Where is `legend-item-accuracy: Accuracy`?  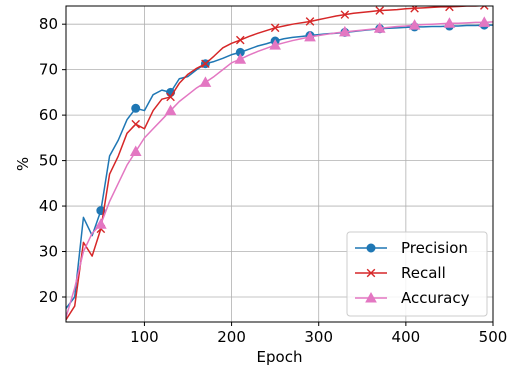 legend-item-accuracy: Accuracy is located at coordinates (412, 298).